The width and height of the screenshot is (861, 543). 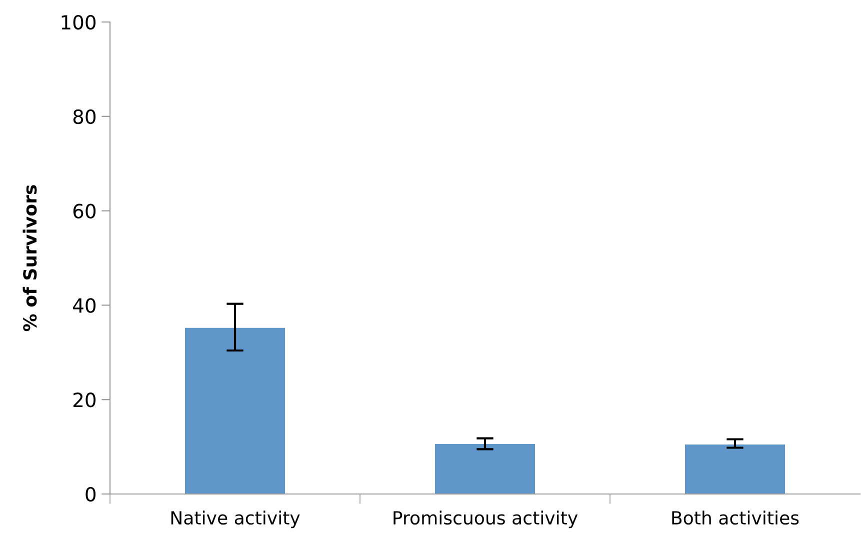 I want to click on y-tick-label: 40, so click(x=84, y=305).